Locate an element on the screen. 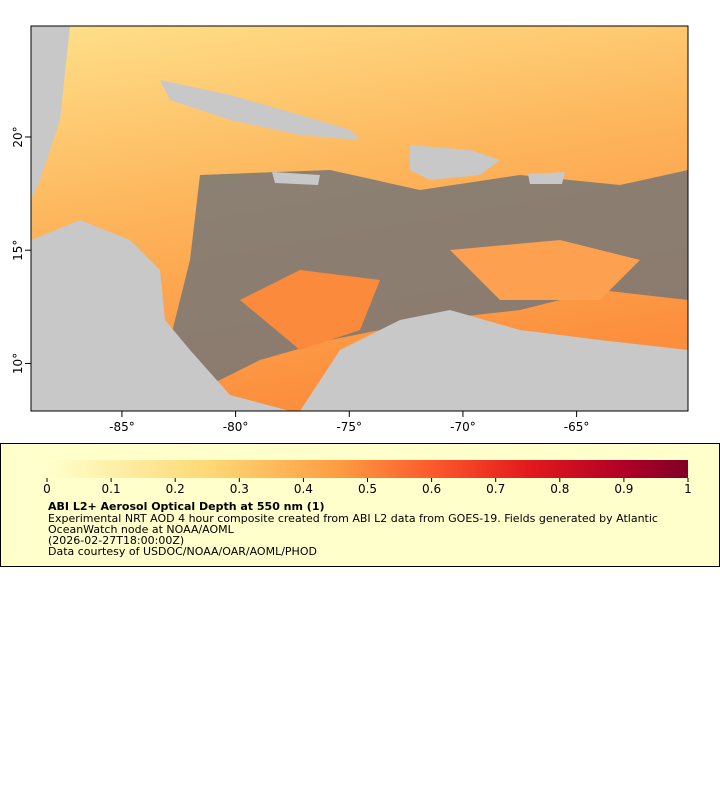 Image resolution: width=720 pixels, height=804 pixels. lat-tick-label: 20° is located at coordinates (18, 136).